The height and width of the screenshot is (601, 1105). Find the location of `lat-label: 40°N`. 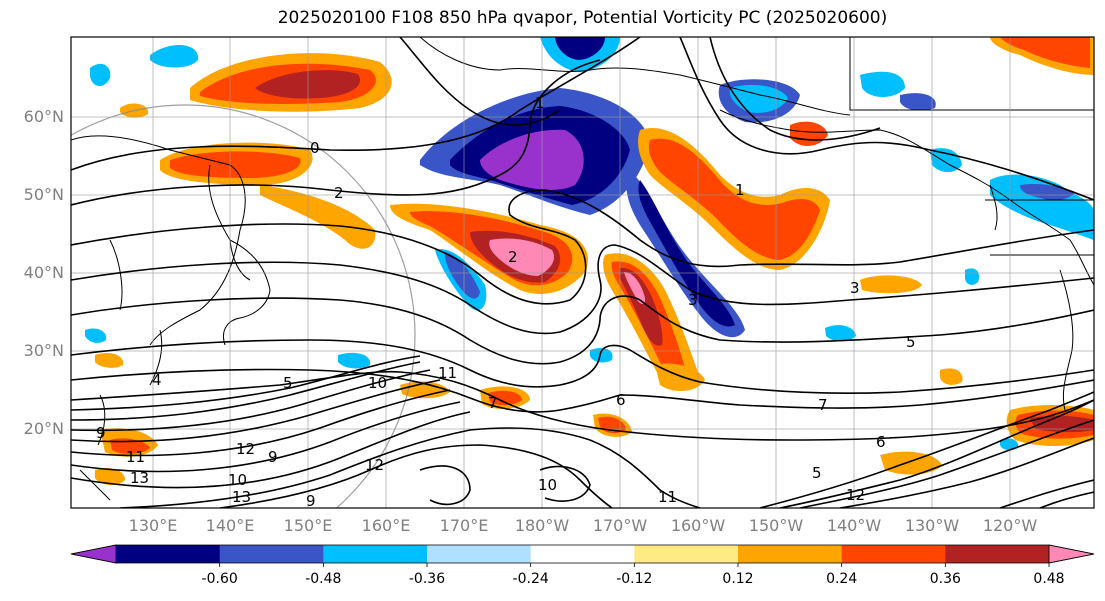

lat-label: 40°N is located at coordinates (44, 272).